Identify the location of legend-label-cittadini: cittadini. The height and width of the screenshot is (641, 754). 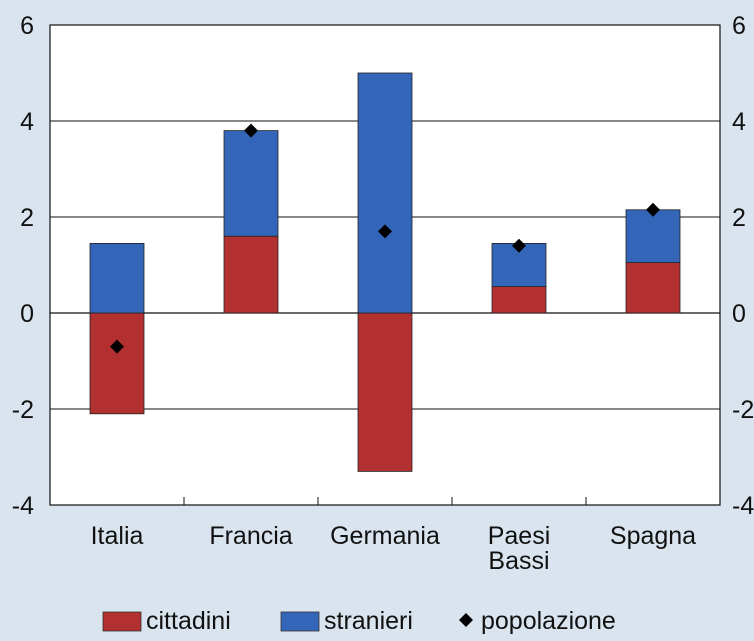
(188, 621).